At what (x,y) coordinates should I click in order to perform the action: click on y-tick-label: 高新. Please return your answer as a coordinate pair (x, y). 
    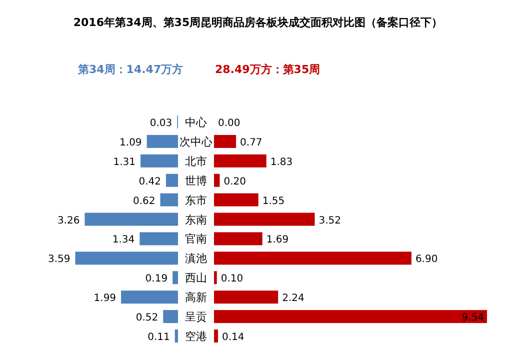
    Looking at the image, I should click on (196, 297).